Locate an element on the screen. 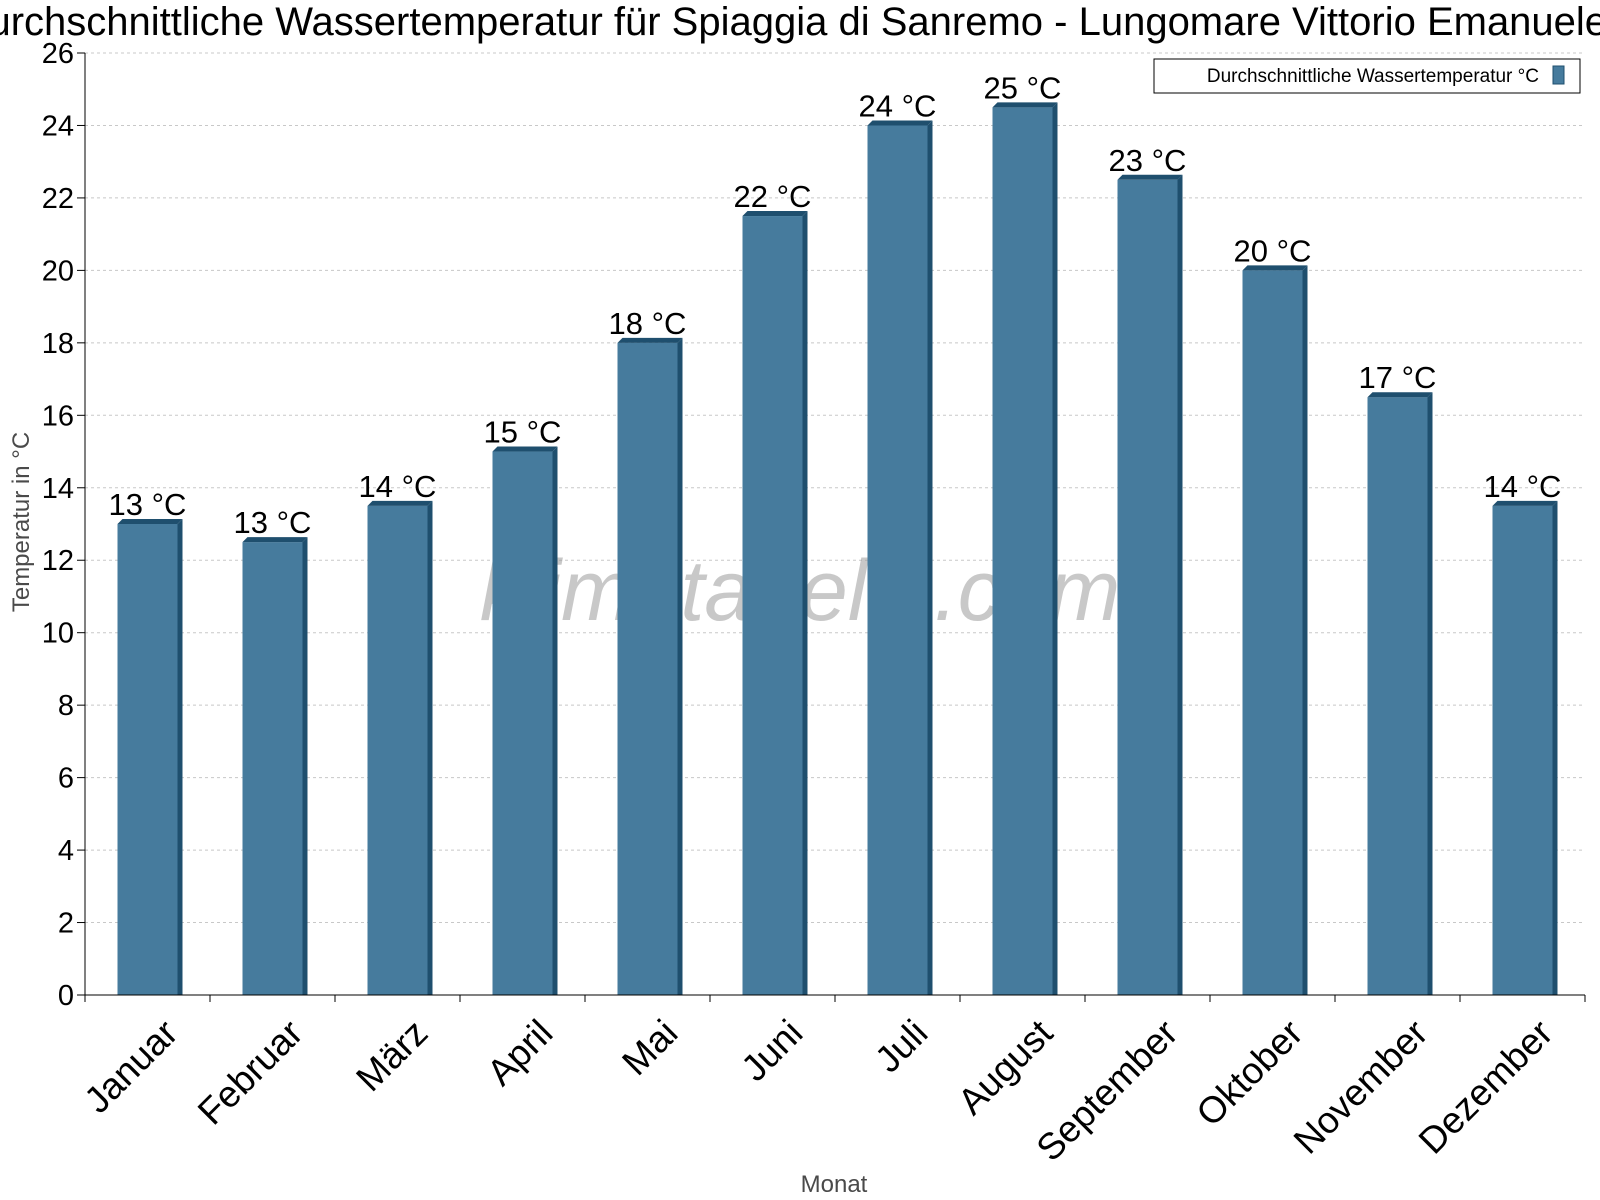  data-label: 15 °C is located at coordinates (523, 432).